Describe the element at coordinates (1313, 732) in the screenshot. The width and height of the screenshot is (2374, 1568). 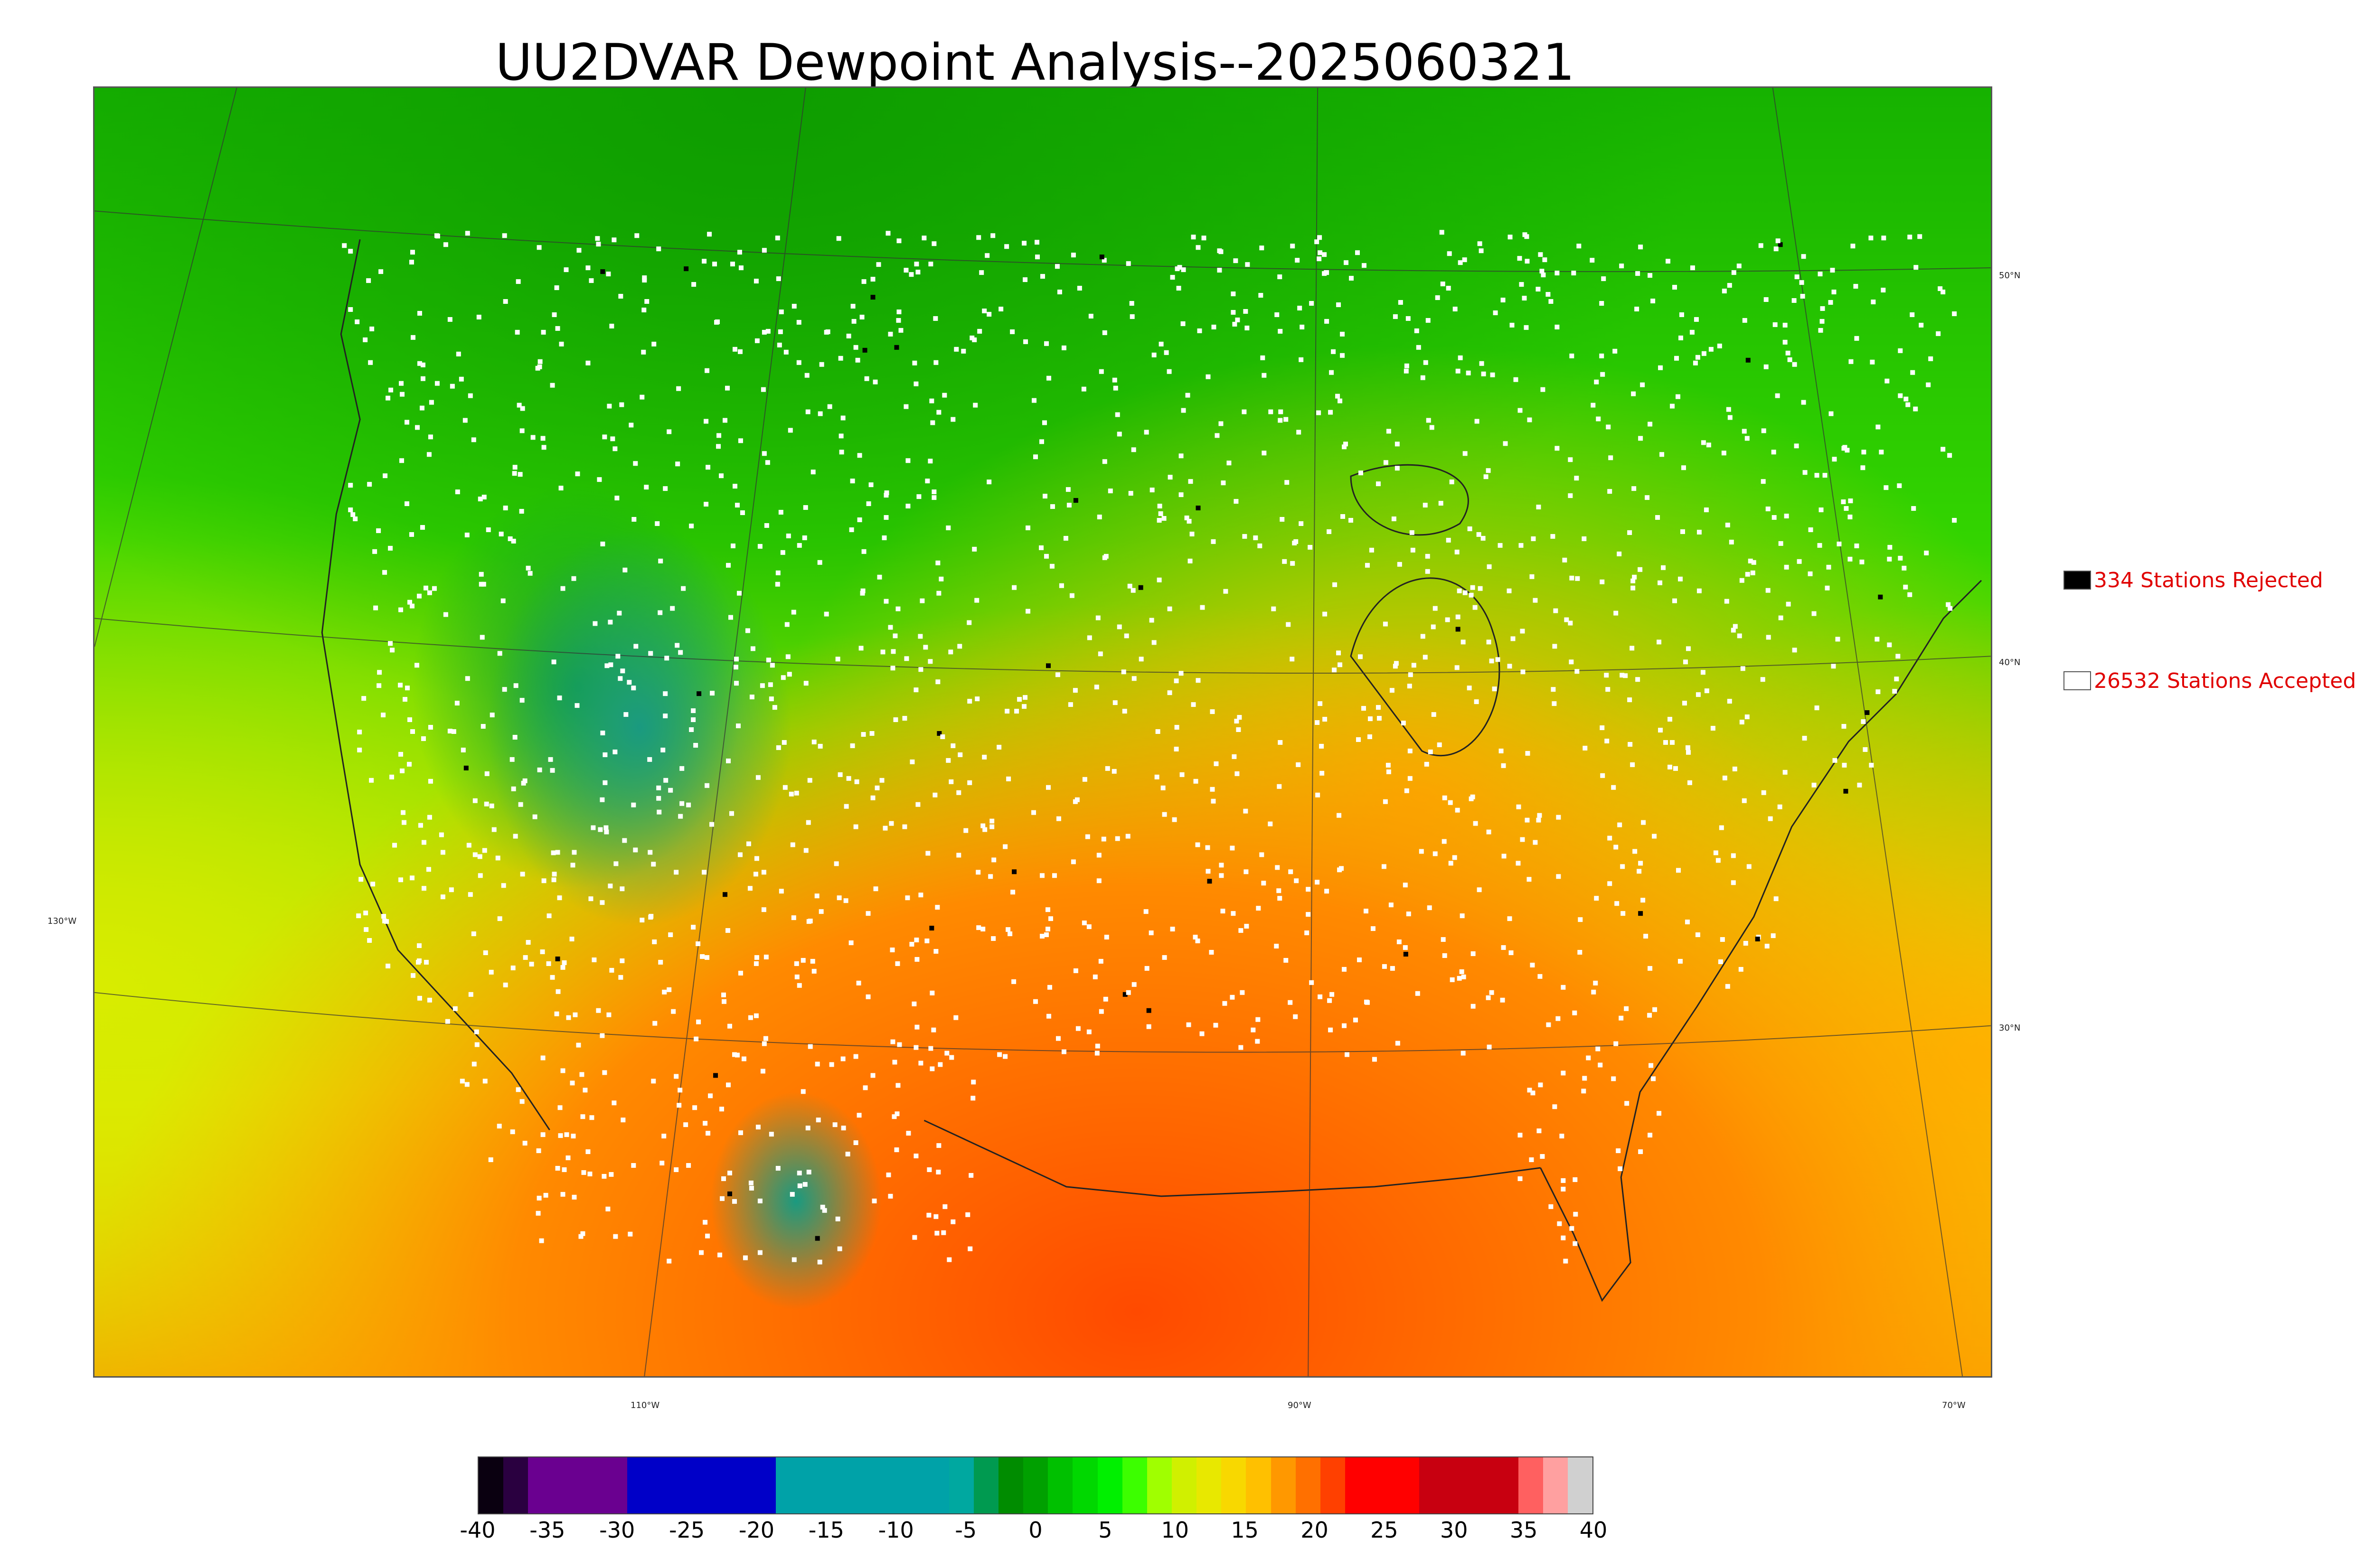
I see `meridian-90w` at that location.